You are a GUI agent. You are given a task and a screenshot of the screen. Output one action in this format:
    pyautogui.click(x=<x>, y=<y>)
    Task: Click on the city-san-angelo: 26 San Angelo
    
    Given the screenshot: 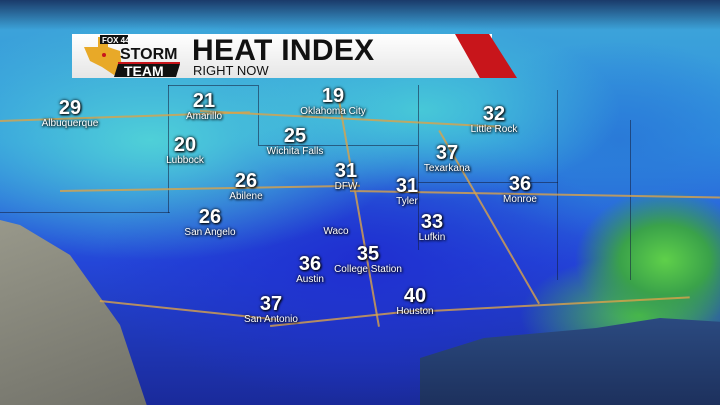 What is the action you would take?
    pyautogui.click(x=209, y=223)
    